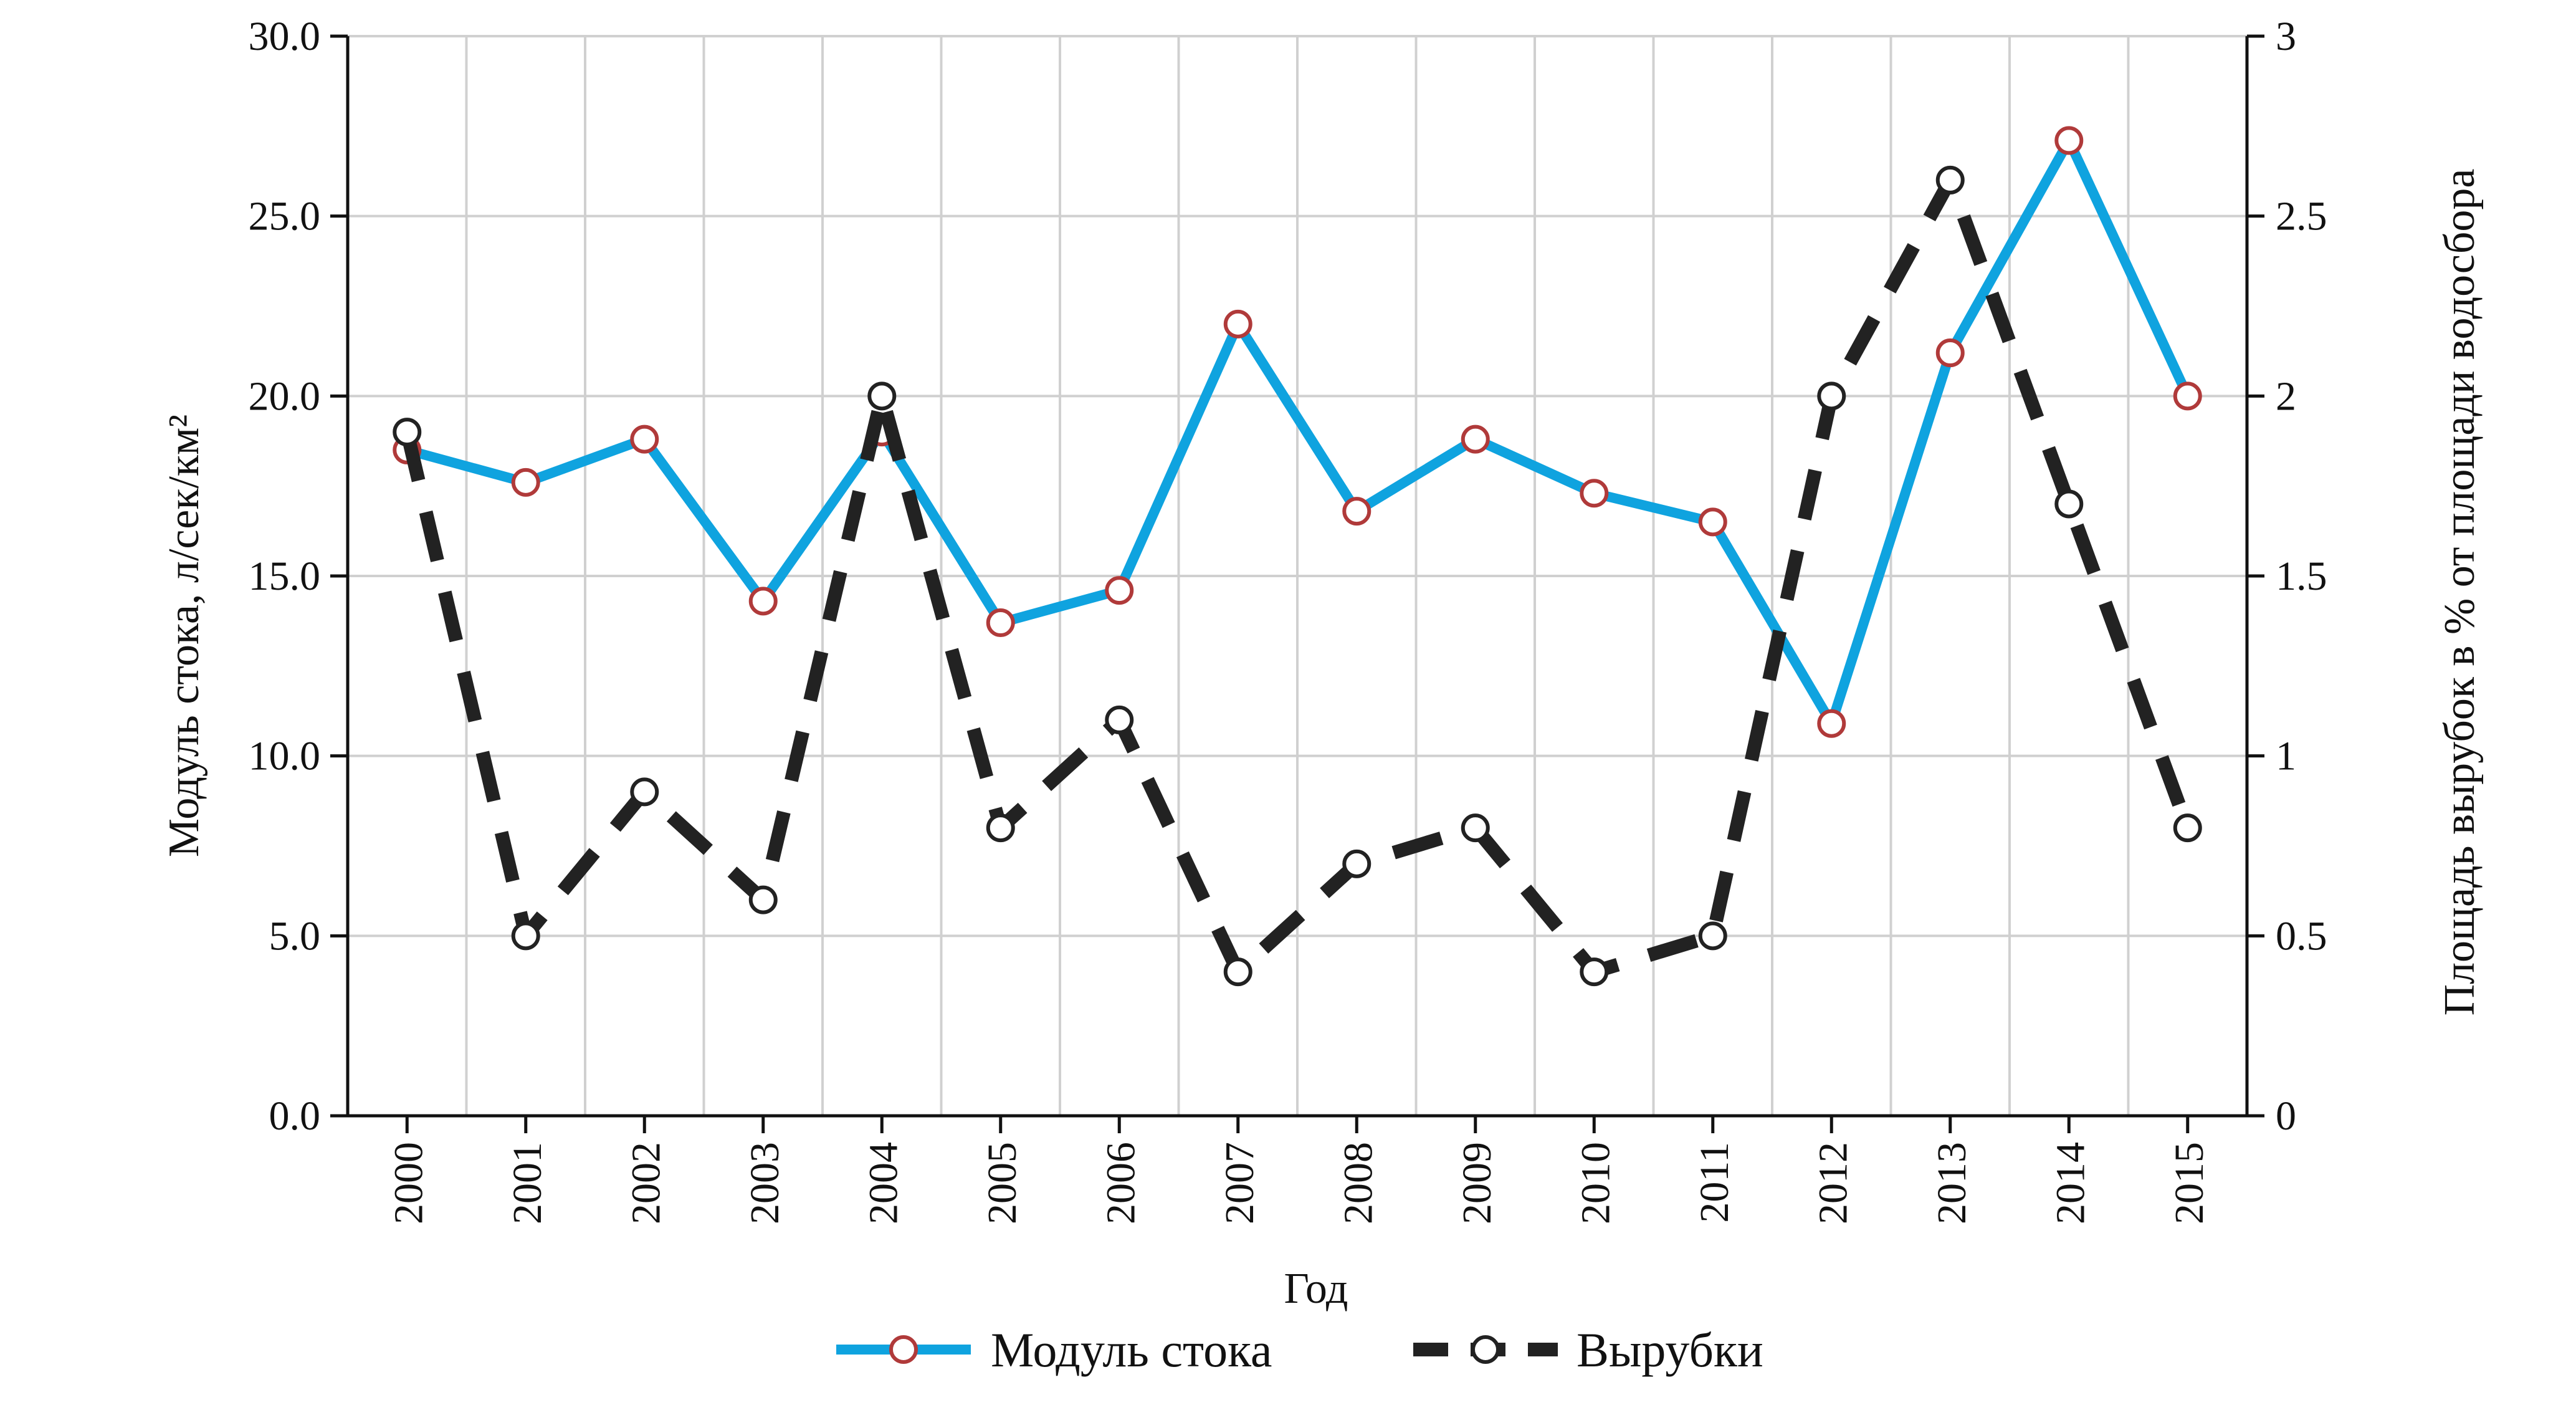 This screenshot has height=1410, width=2576. I want to click on x-tick-label: 2006, so click(1120, 1183).